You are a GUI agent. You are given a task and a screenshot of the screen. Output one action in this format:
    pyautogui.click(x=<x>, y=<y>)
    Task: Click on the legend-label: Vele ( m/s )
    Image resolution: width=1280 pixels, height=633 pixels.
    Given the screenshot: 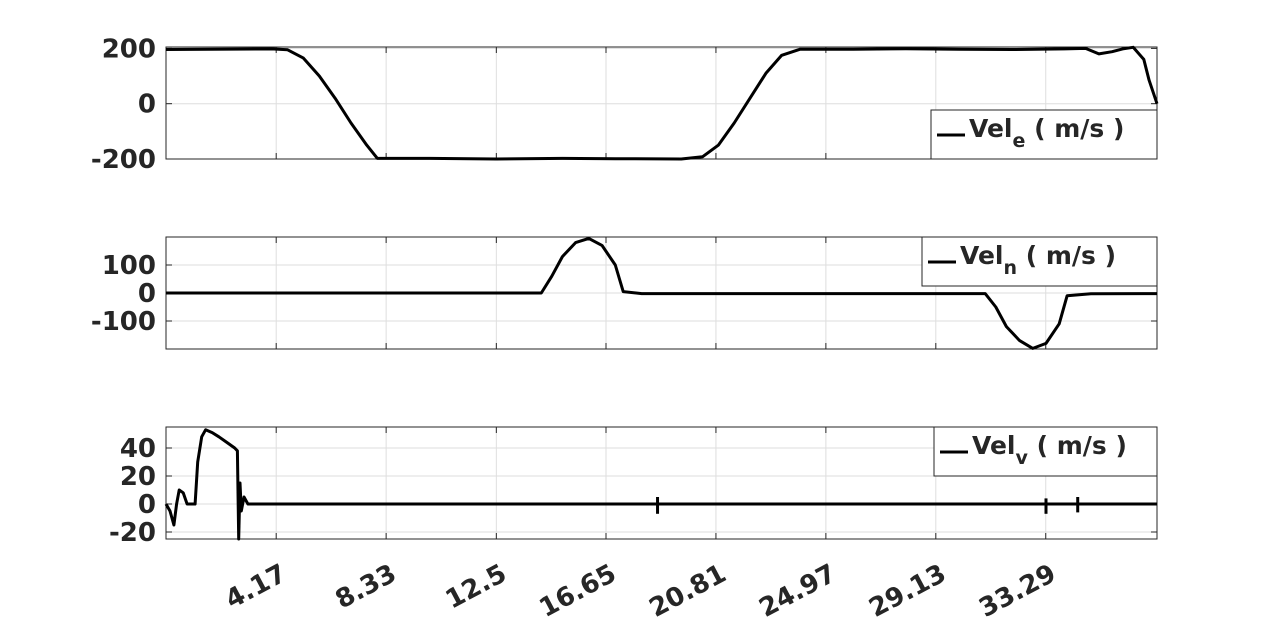 What is the action you would take?
    pyautogui.click(x=1046, y=133)
    